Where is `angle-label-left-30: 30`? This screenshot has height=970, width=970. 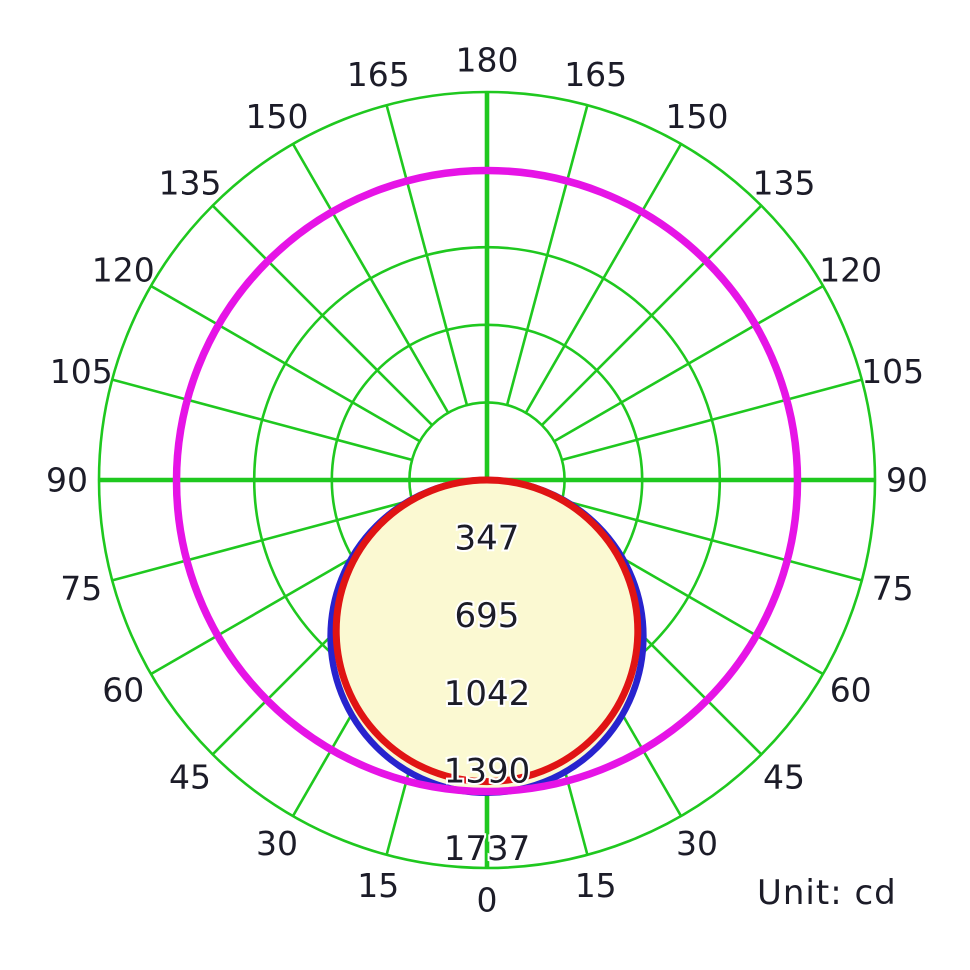
angle-label-left-30: 30 is located at coordinates (277, 843).